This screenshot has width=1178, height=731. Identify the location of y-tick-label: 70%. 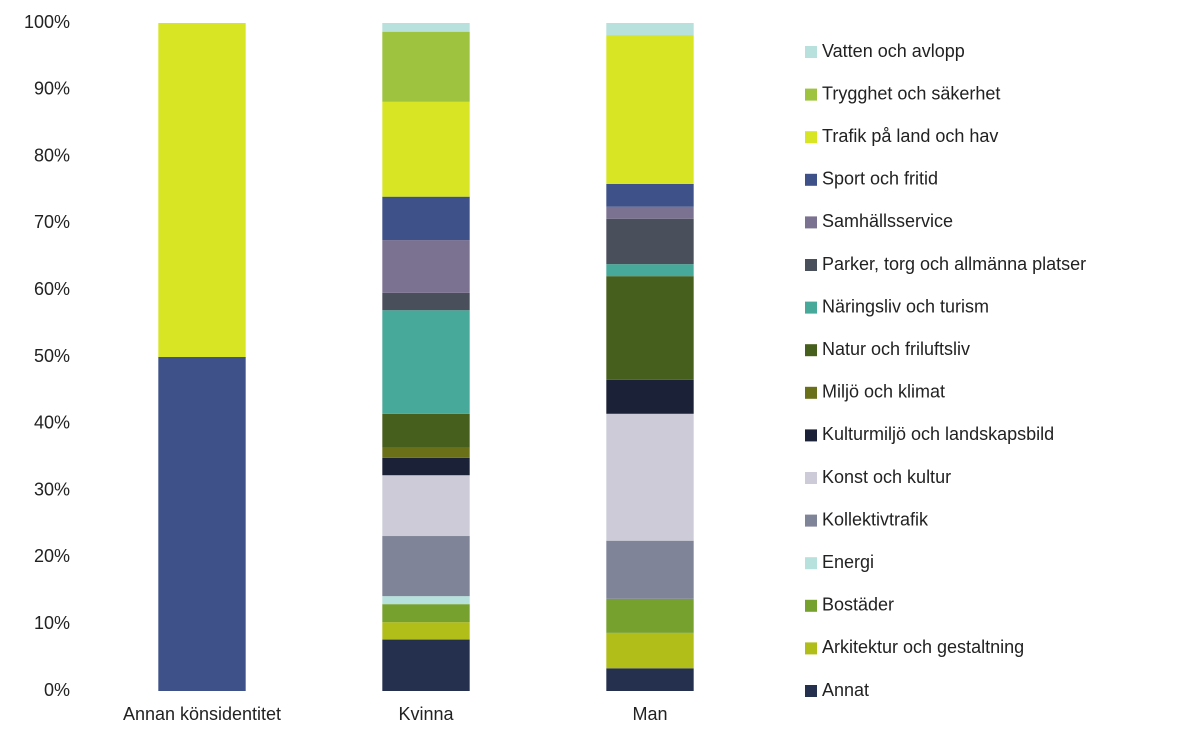
(52, 222).